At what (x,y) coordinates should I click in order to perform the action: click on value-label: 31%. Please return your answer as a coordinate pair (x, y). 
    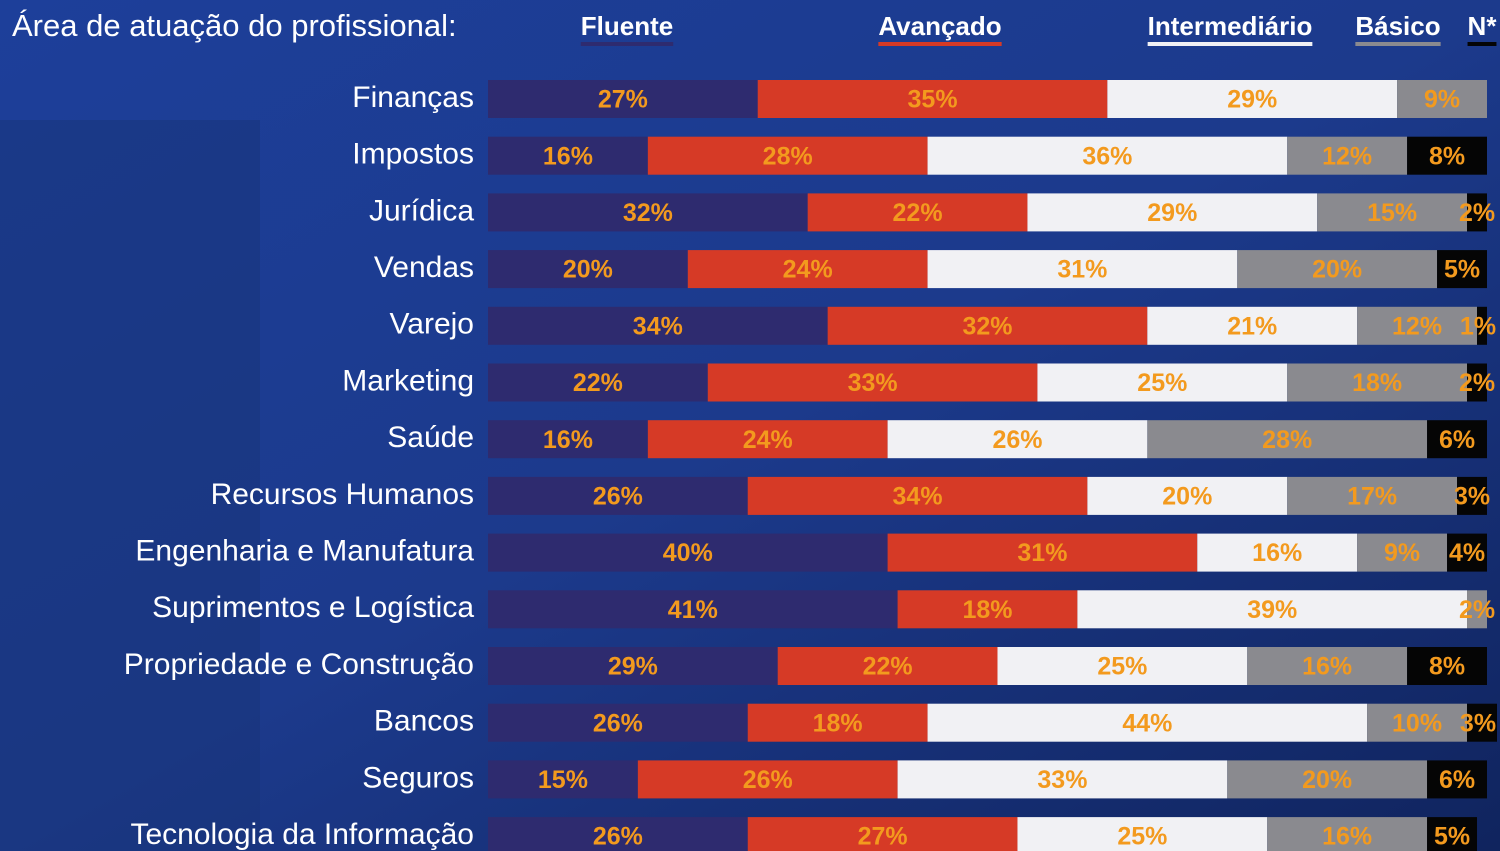
    Looking at the image, I should click on (1082, 270).